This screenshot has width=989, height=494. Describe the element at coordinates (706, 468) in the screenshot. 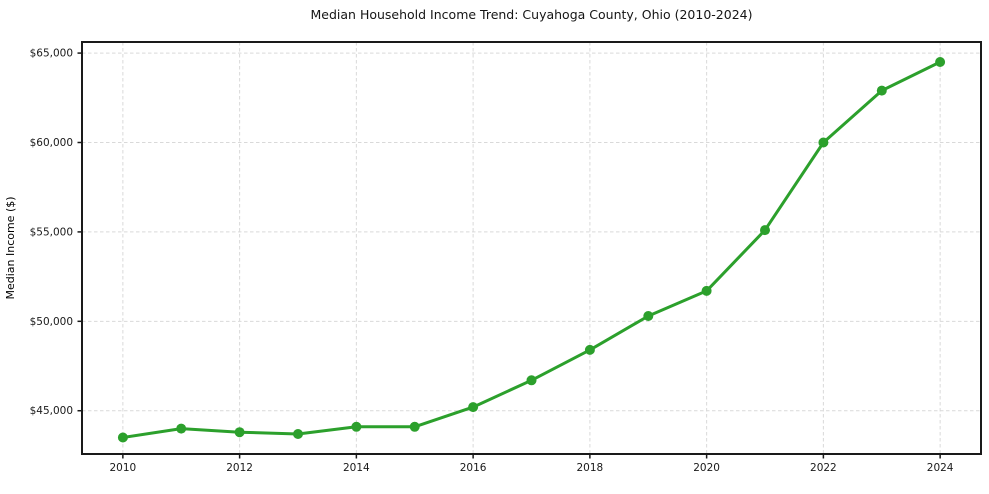

I see `x-tick-label: 2020` at that location.